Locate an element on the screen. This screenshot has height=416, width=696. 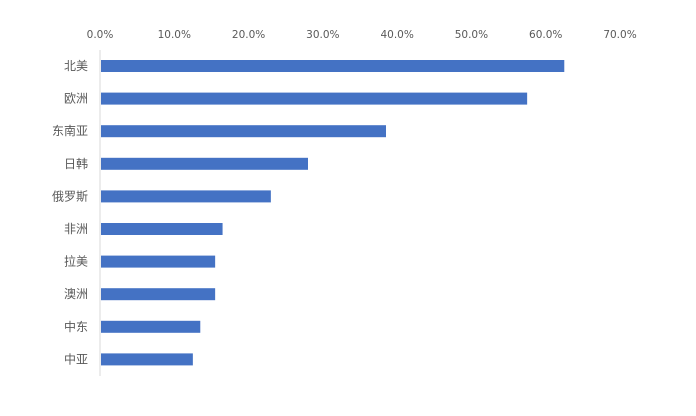
category-label: 拉美 is located at coordinates (76, 261).